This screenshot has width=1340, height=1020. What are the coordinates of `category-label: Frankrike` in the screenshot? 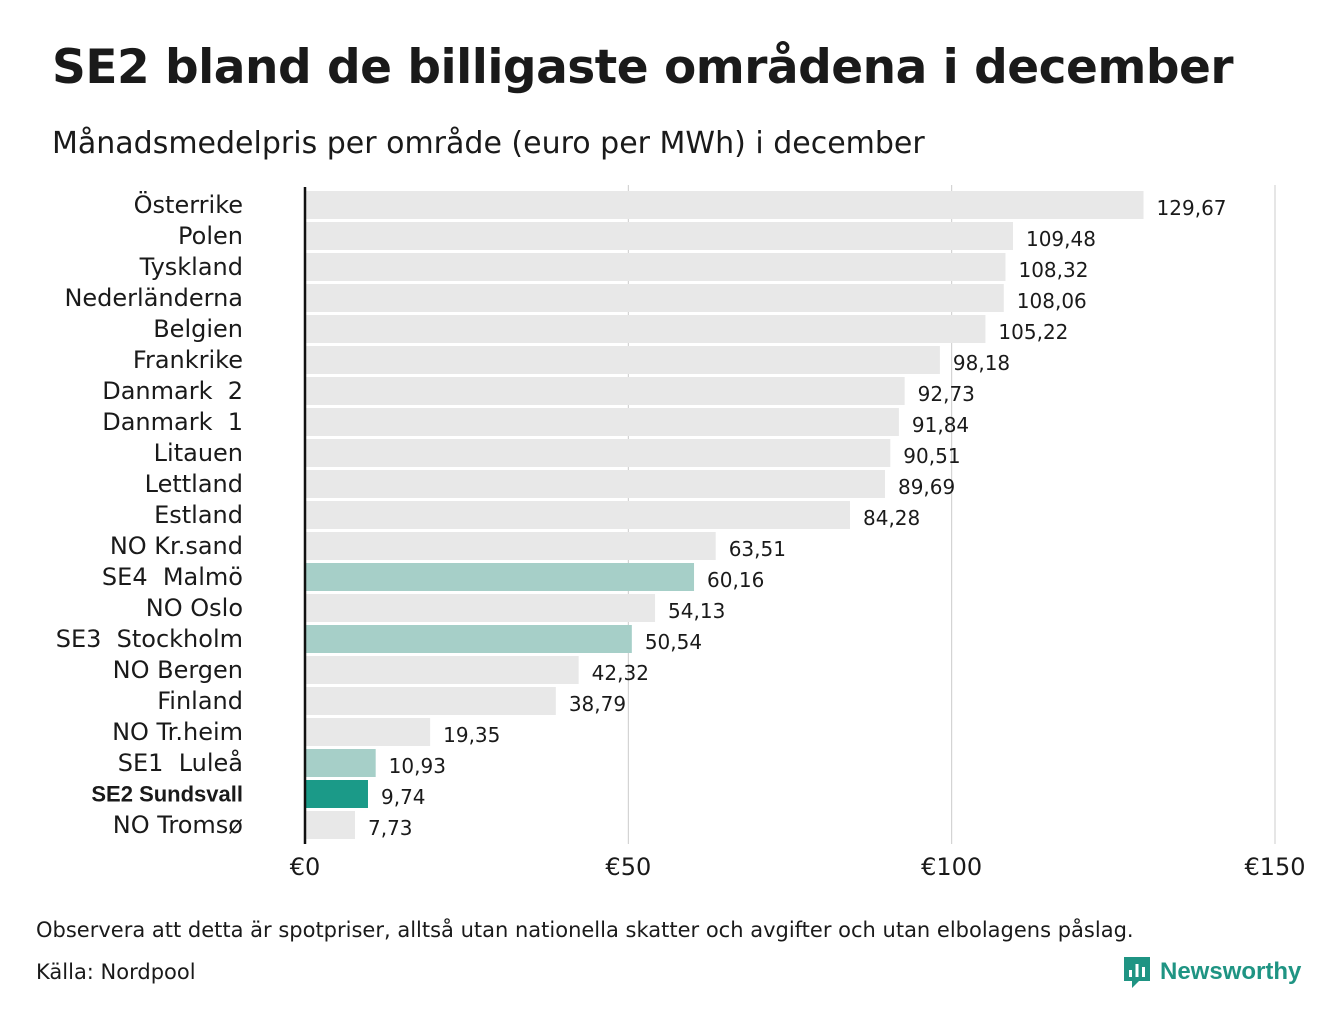 It's located at (188, 360).